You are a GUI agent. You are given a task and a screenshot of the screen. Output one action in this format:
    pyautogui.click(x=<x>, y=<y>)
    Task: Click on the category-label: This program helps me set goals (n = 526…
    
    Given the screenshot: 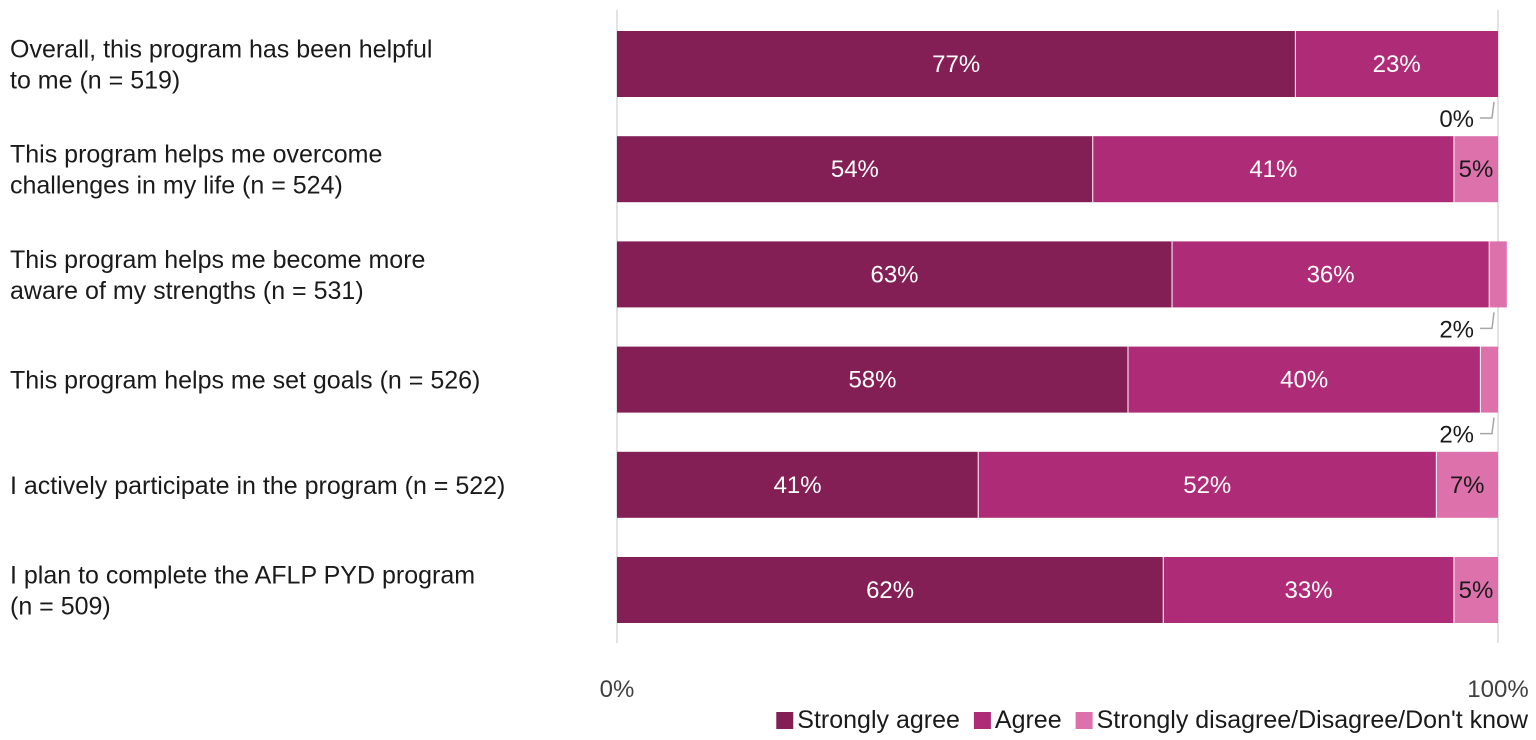 What is the action you would take?
    pyautogui.click(x=245, y=381)
    